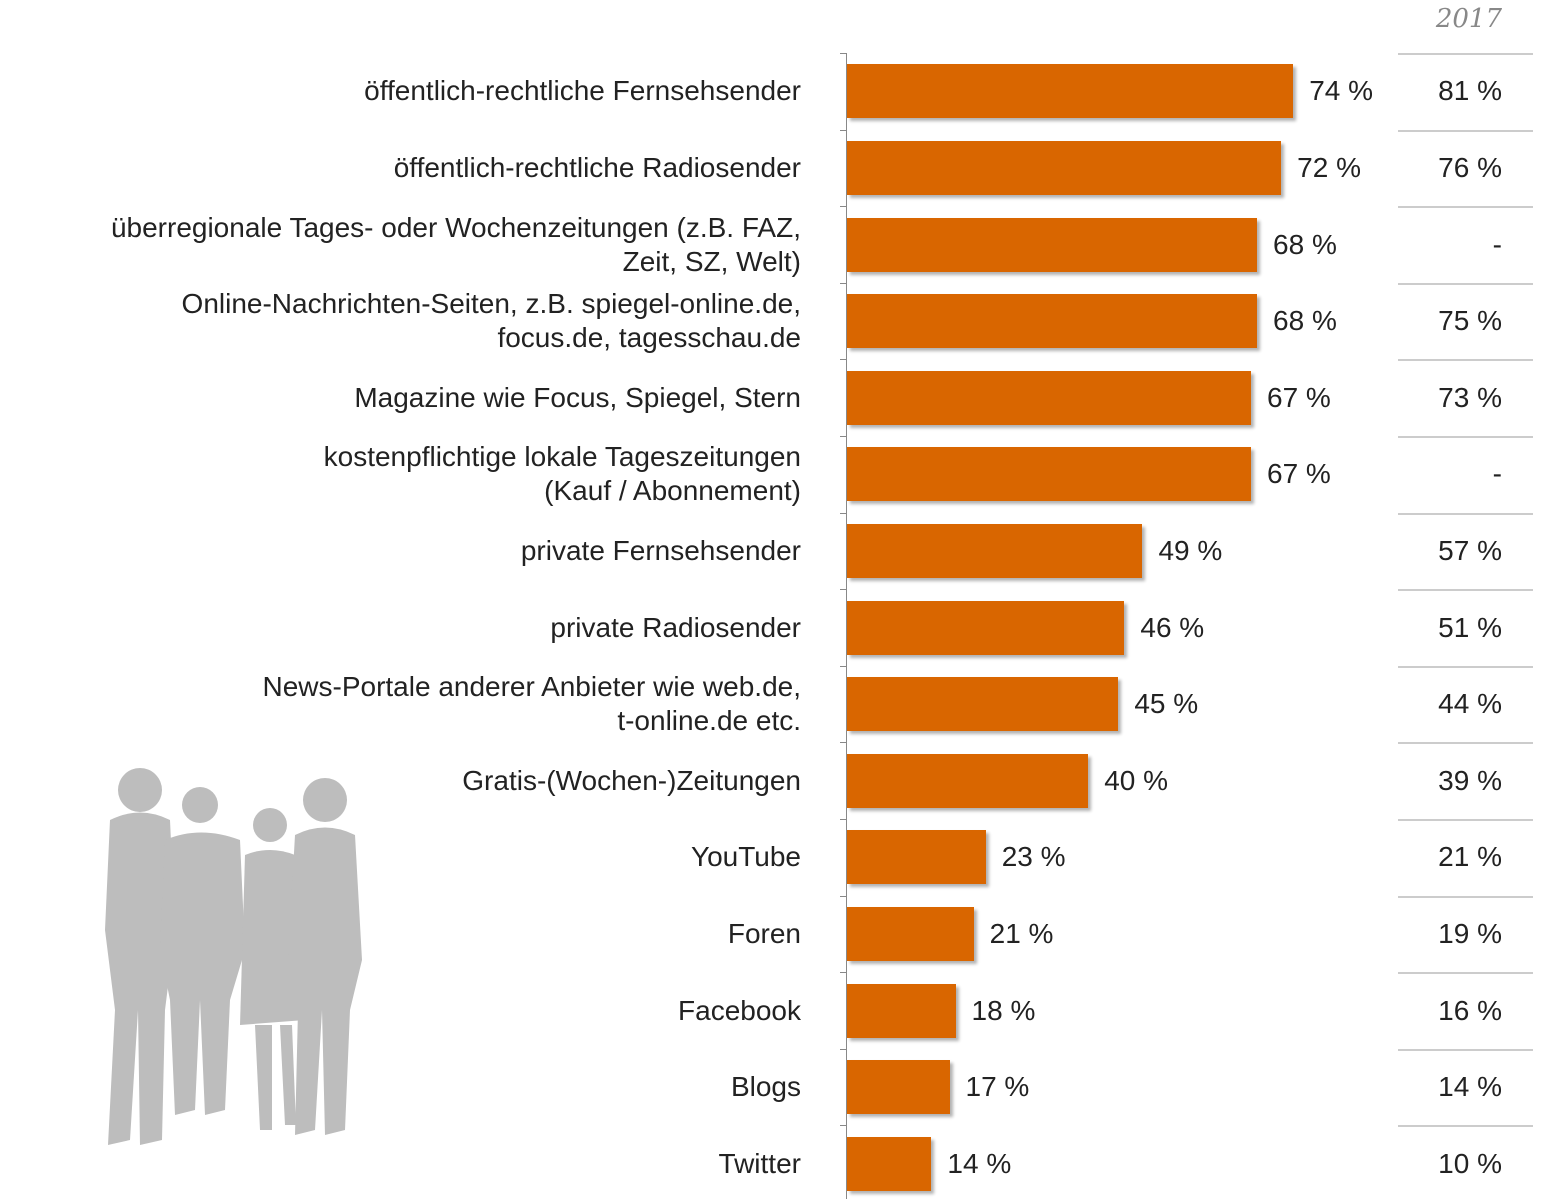  Describe the element at coordinates (1470, 780) in the screenshot. I see `comparison-value: 39 %` at that location.